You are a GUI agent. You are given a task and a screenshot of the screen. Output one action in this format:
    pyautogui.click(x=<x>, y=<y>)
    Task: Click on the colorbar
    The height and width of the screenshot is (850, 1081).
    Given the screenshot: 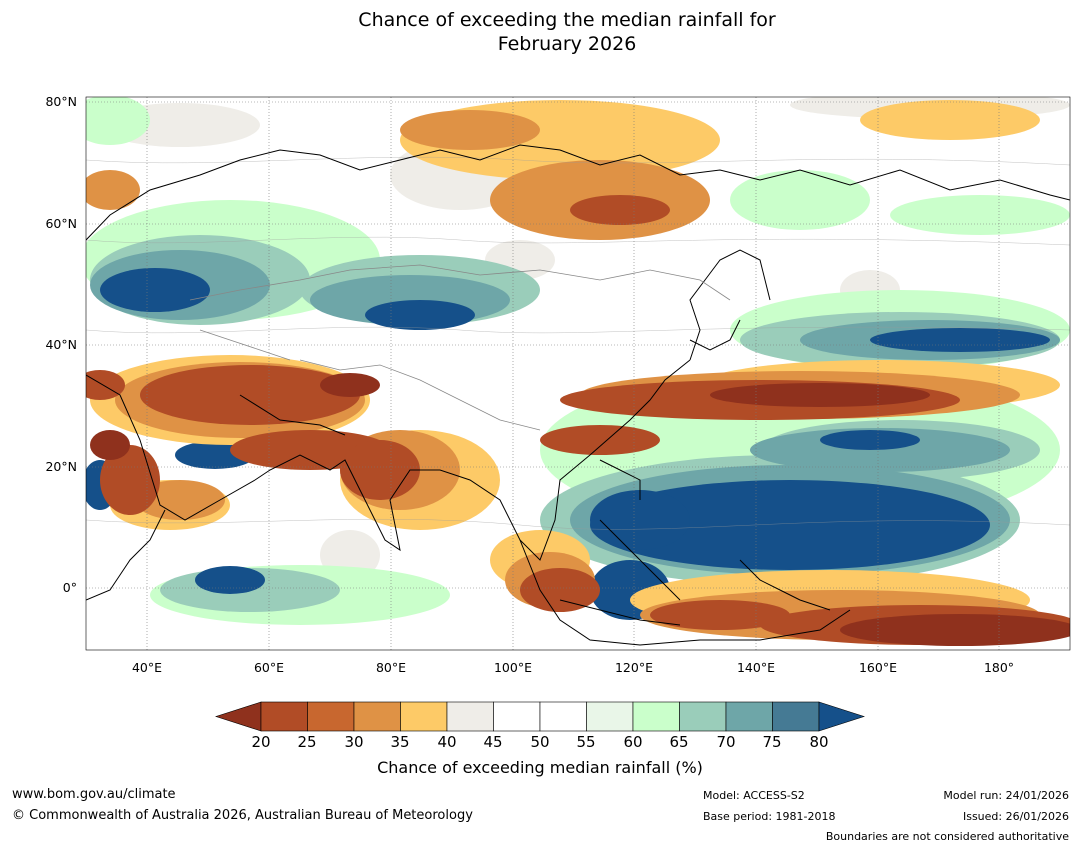 What is the action you would take?
    pyautogui.click(x=540, y=716)
    